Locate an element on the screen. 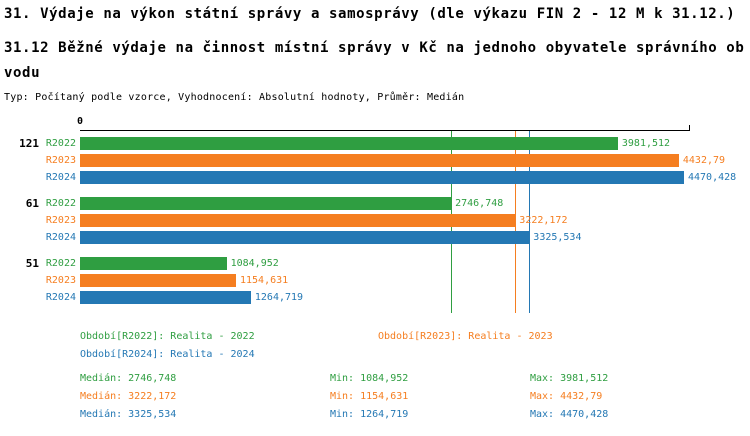  bar-51-R2022 is located at coordinates (153, 263).